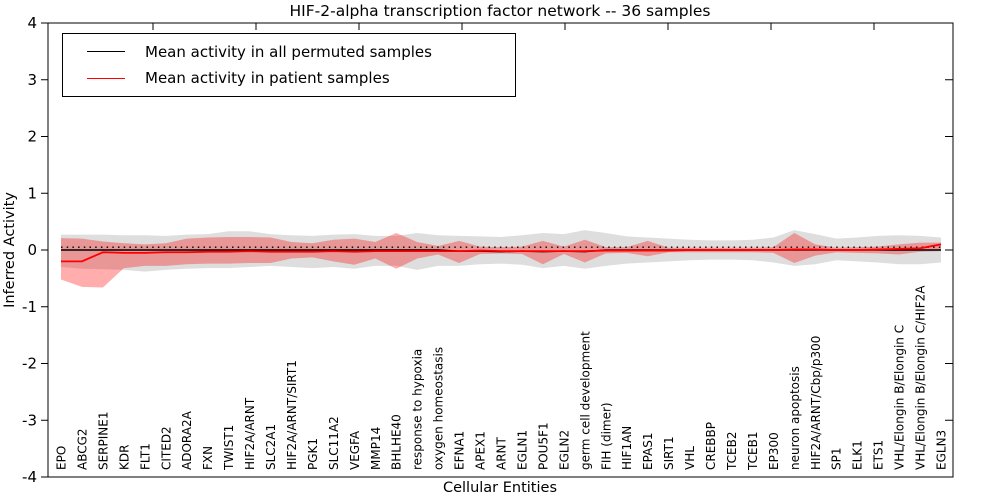 This screenshot has height=500, width=1000. Describe the element at coordinates (208, 458) in the screenshot. I see `x-tick-label: FXN` at that location.